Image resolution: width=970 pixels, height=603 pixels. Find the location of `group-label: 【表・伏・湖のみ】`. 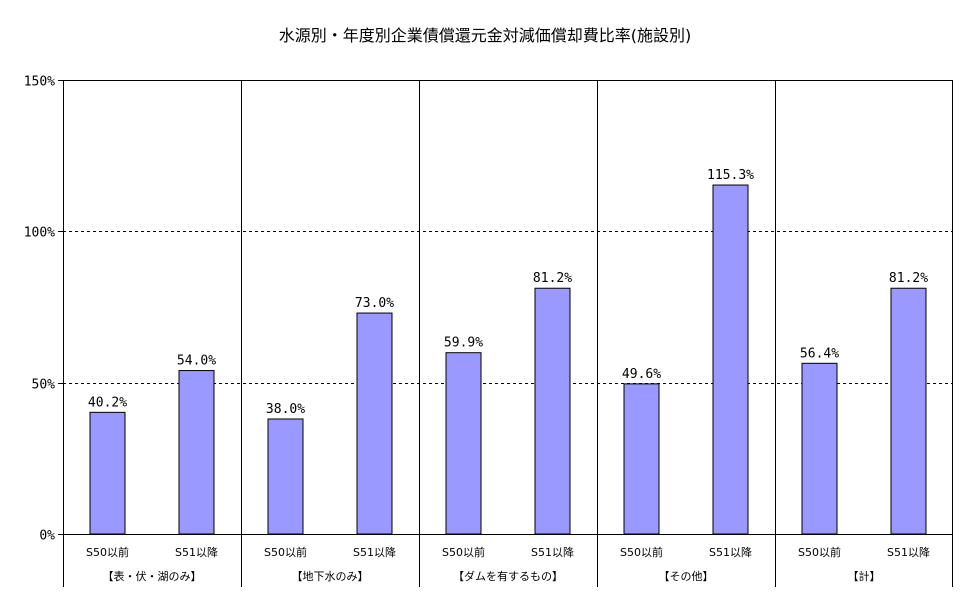

group-label: 【表・伏・湖のみ】 is located at coordinates (152, 576).